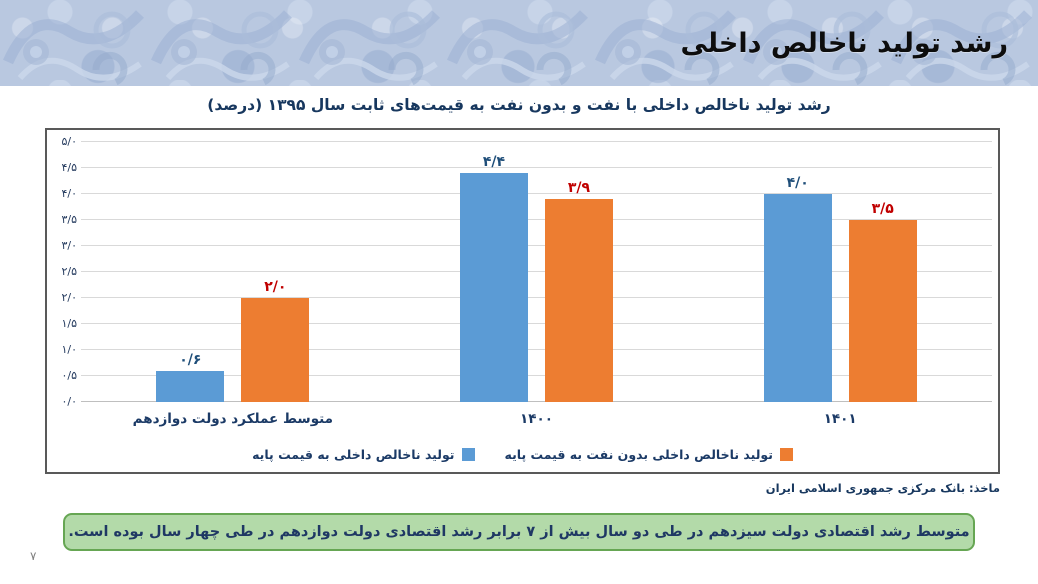 The height and width of the screenshot is (584, 1038). Describe the element at coordinates (69, 297) in the screenshot. I see `y-tick-label: ۲/۰` at that location.